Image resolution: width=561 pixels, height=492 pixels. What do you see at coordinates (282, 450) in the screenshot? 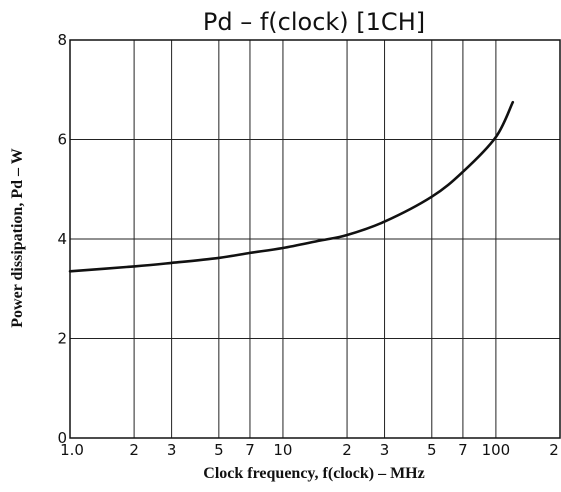
I see `x-tick-label: 10` at bounding box center [282, 450].